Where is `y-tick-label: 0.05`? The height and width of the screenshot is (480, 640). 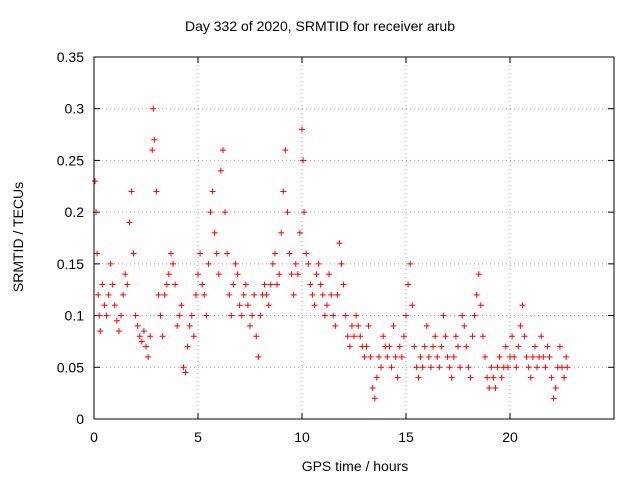
y-tick-label: 0.05 is located at coordinates (70, 367).